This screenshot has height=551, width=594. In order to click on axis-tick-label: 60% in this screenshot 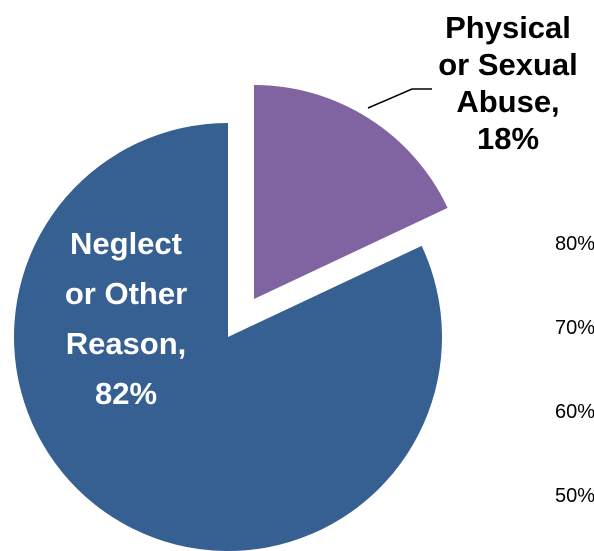, I will do `click(574, 412)`.